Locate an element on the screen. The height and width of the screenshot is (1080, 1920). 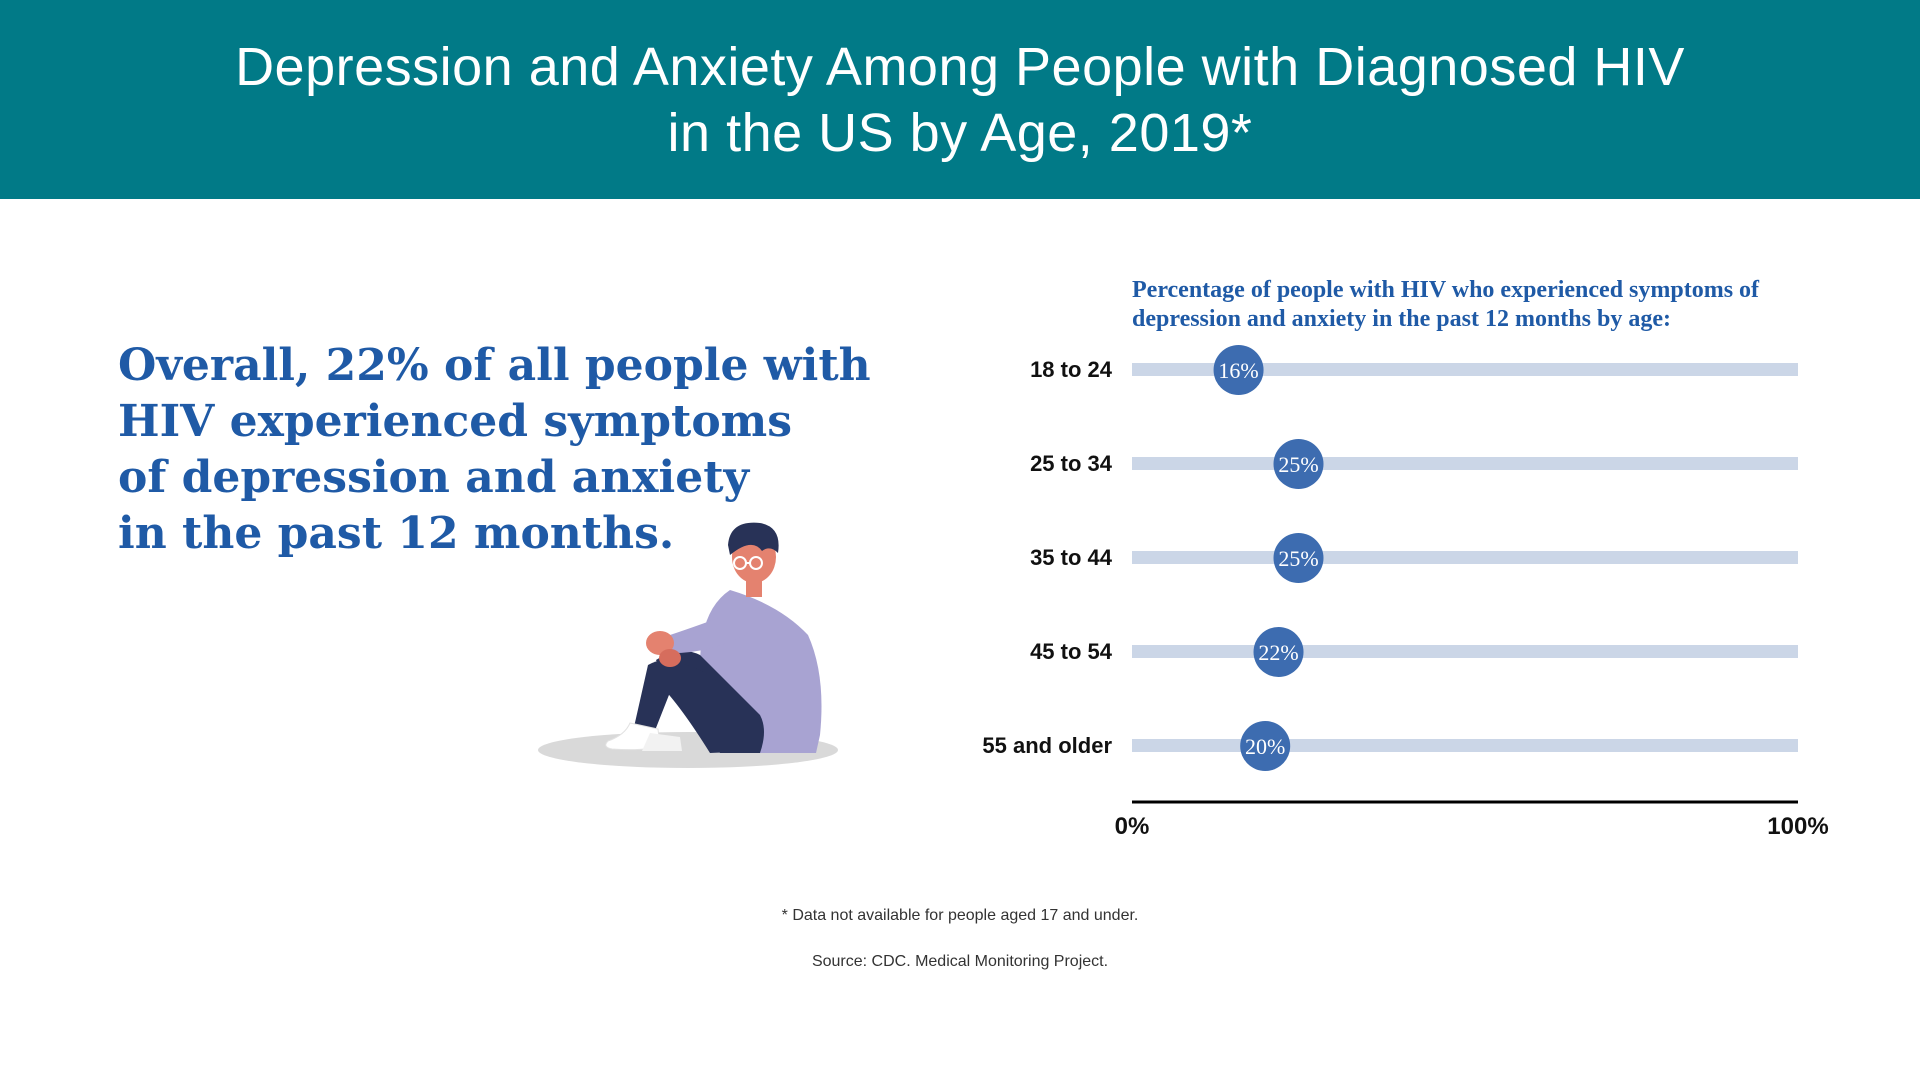
figure-hand is located at coordinates (660, 643).